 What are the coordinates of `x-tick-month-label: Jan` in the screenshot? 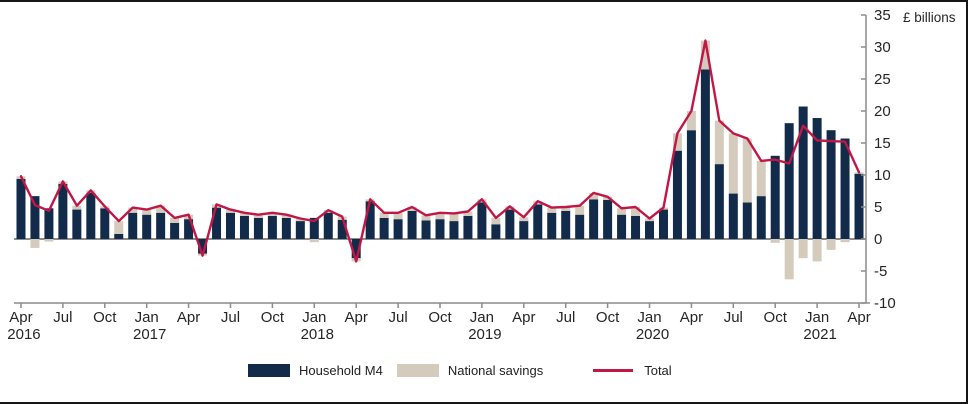 It's located at (817, 317).